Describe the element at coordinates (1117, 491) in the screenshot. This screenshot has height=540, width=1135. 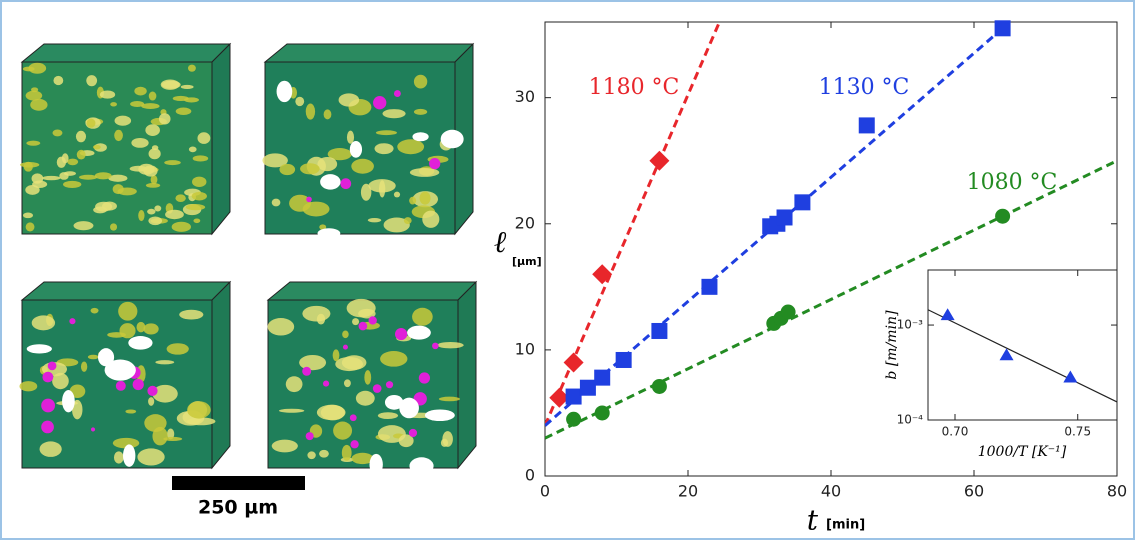
I see `x-tick-label: 80` at that location.